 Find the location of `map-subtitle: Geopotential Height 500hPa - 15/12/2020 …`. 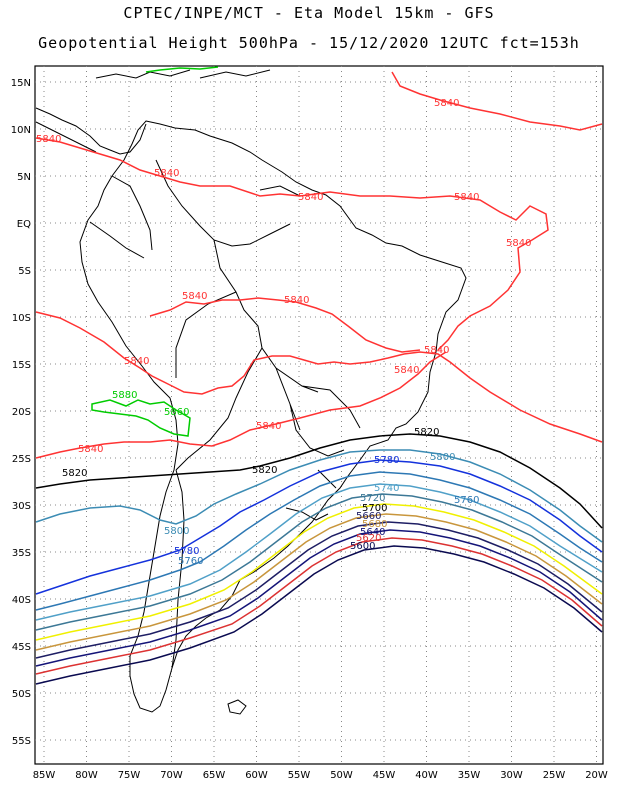

map-subtitle: Geopotential Height 500hPa - 15/12/2020 … is located at coordinates (309, 43).